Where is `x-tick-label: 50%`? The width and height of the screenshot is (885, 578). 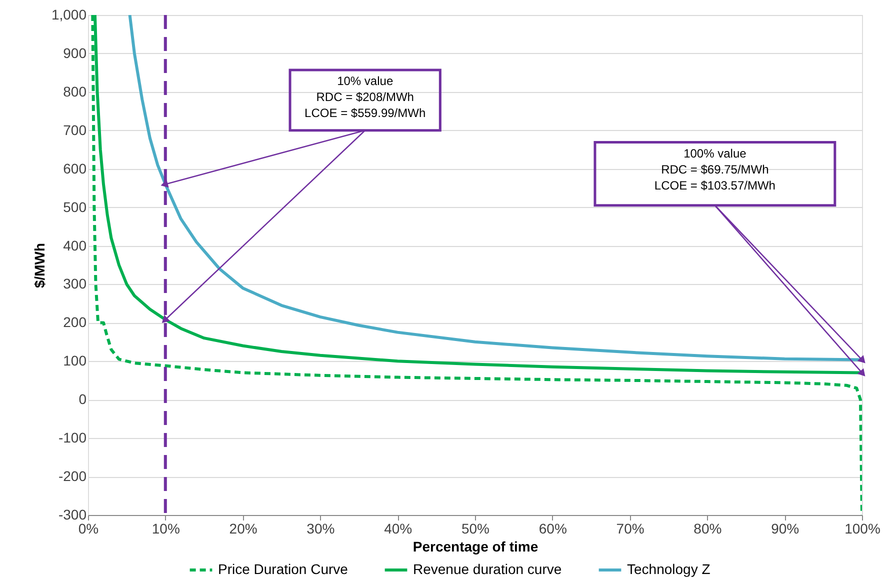
x-tick-label: 50% is located at coordinates (475, 528).